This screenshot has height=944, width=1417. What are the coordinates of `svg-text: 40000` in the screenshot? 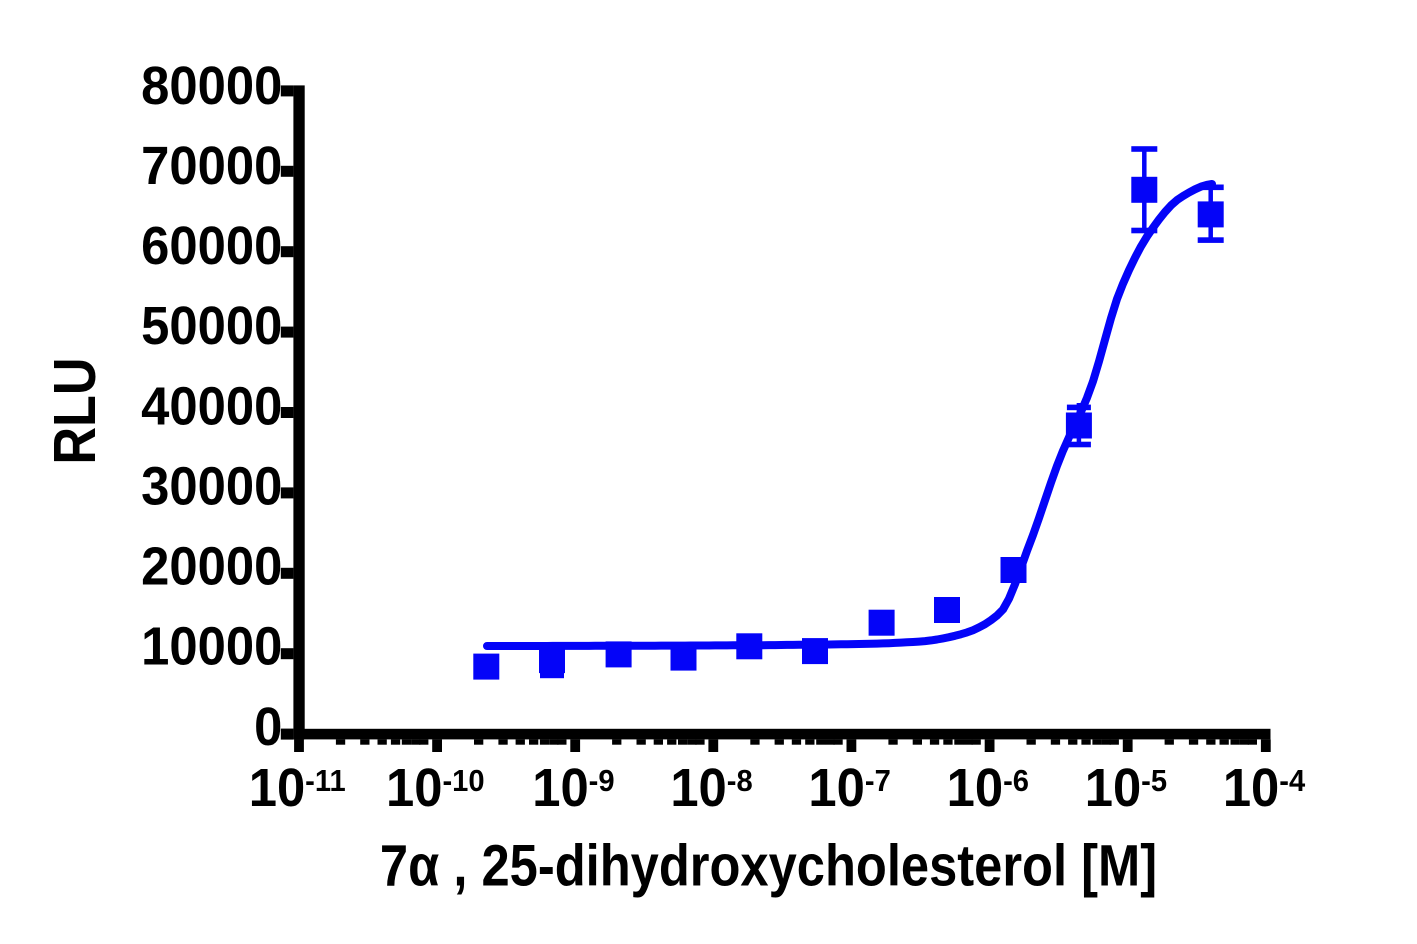 It's located at (211, 407).